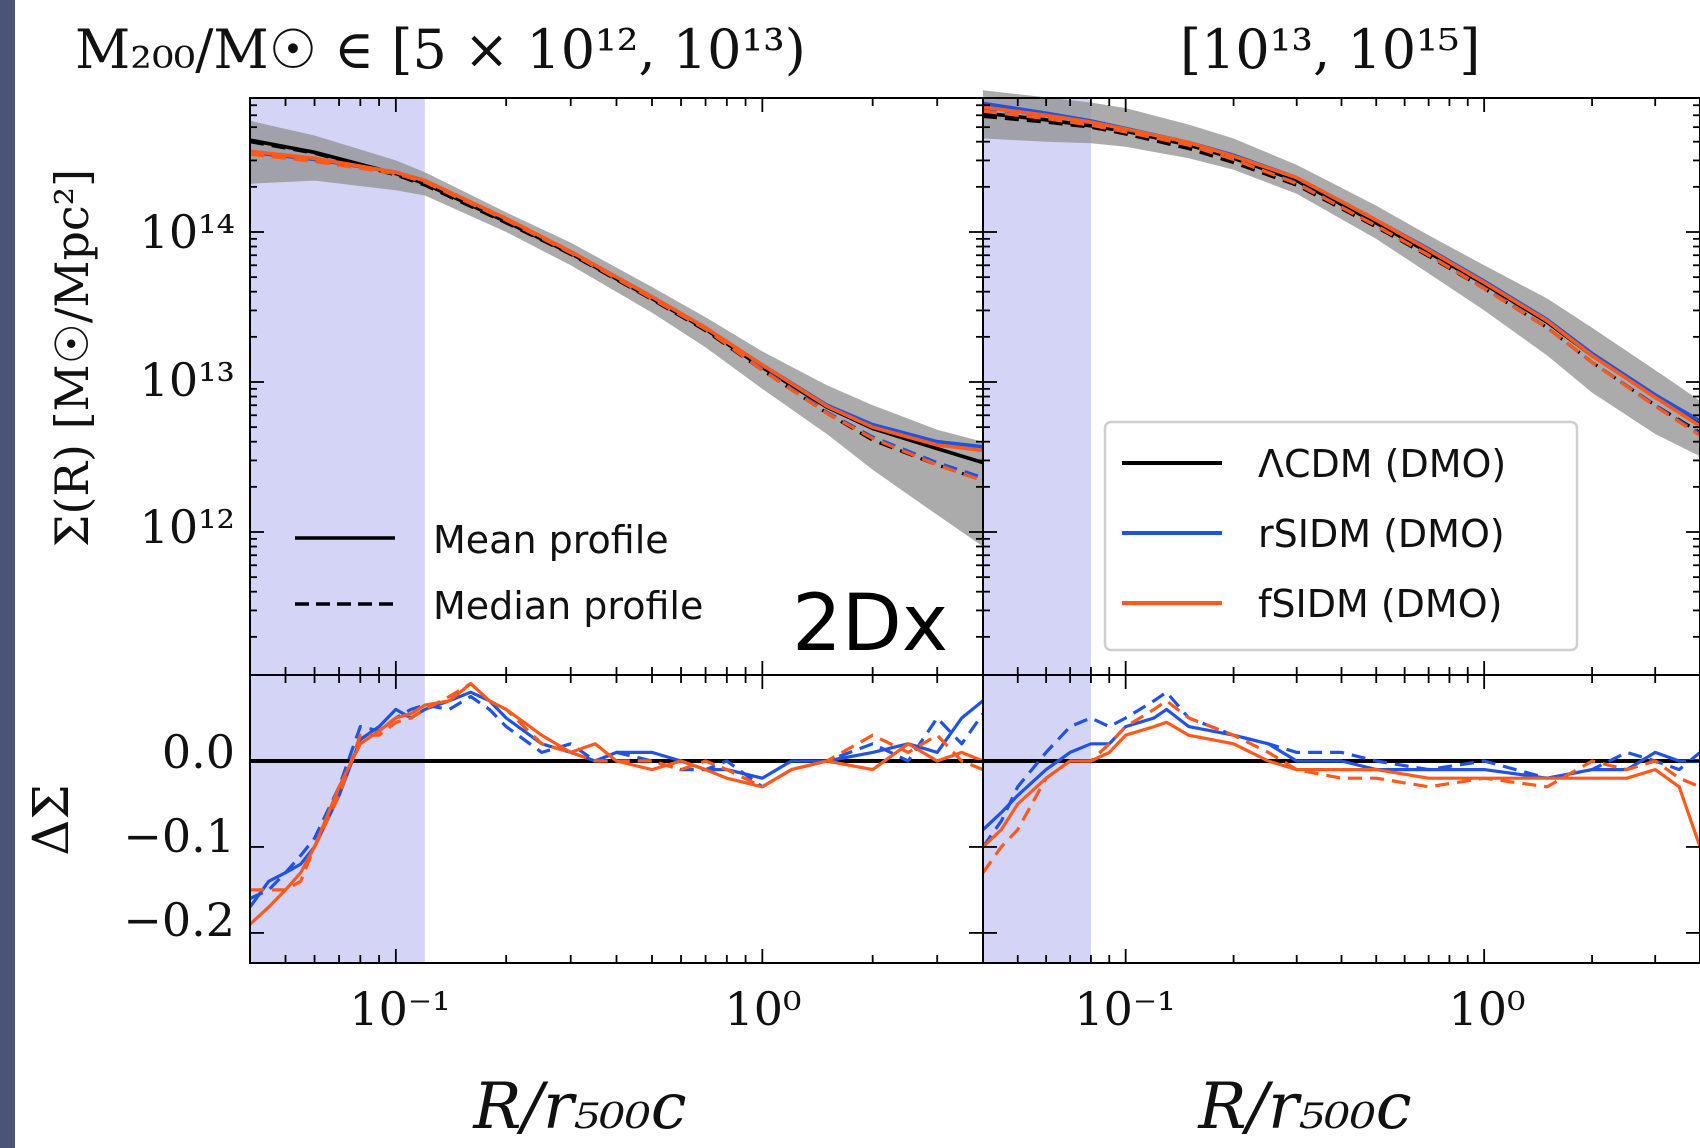 Image resolution: width=1700 pixels, height=1148 pixels. I want to click on top-y-tick-label: 10¹⁴, so click(187, 232).